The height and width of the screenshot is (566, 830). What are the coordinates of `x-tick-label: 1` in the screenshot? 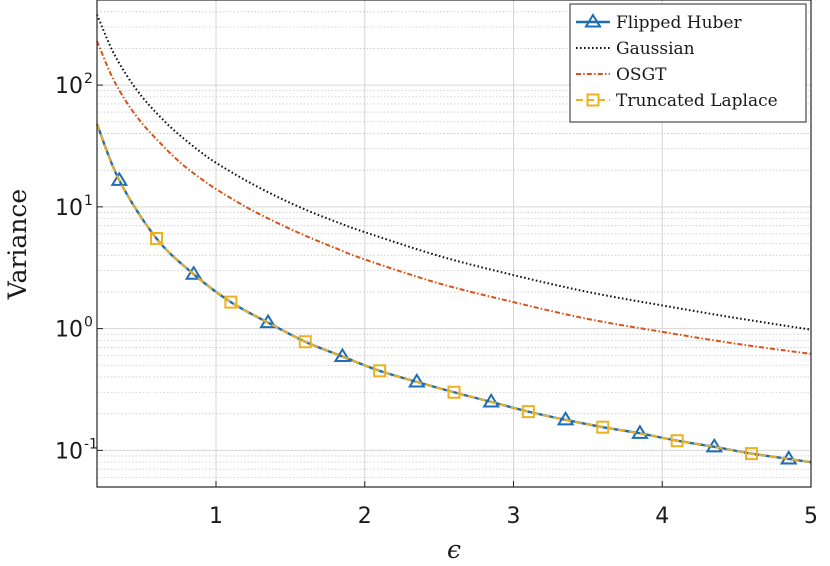 It's located at (216, 516).